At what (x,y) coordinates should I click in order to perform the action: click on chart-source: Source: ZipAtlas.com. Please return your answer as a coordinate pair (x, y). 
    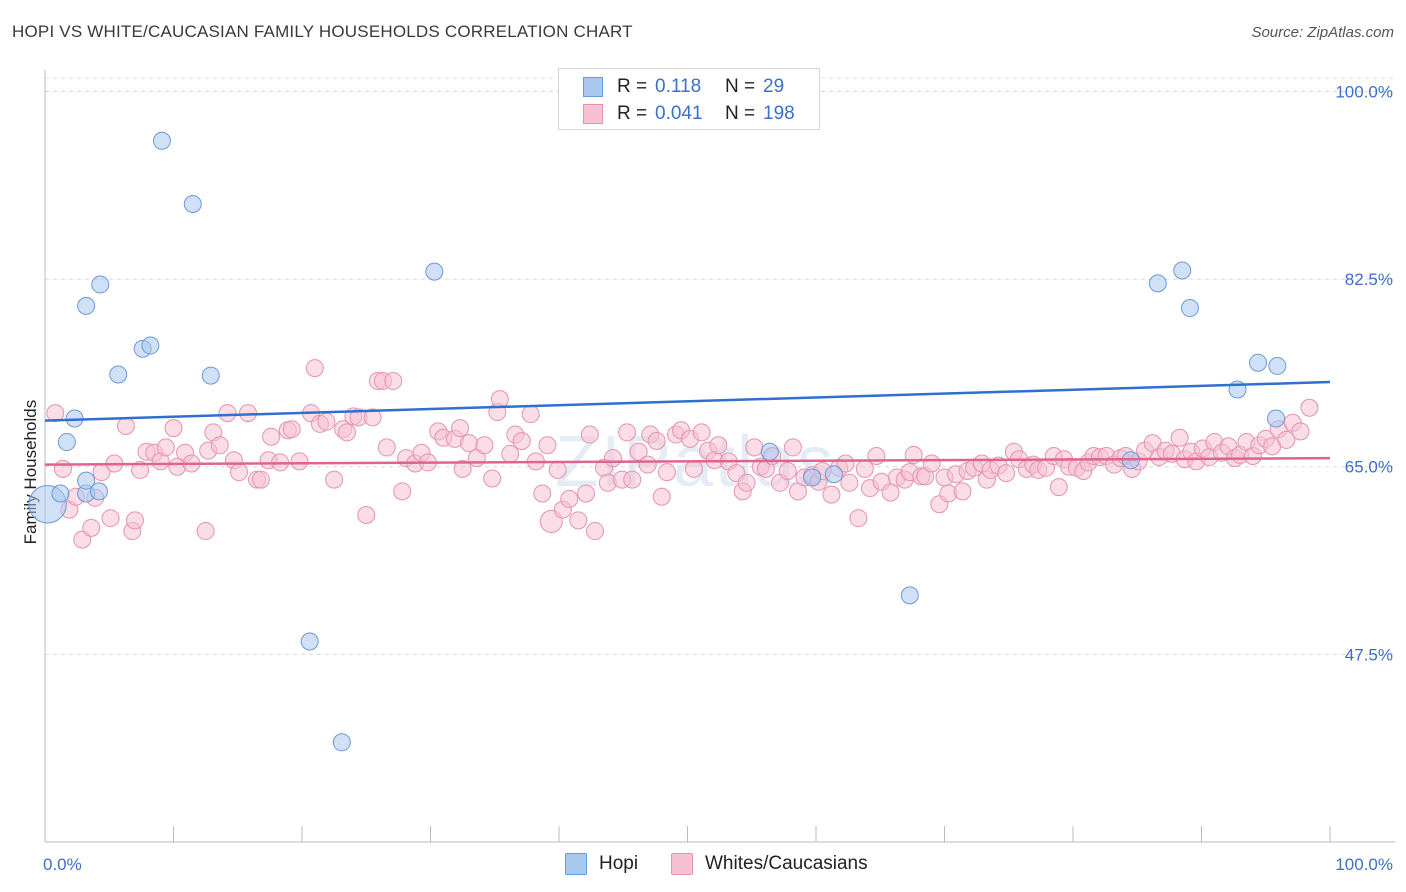
    Looking at the image, I should click on (1322, 32).